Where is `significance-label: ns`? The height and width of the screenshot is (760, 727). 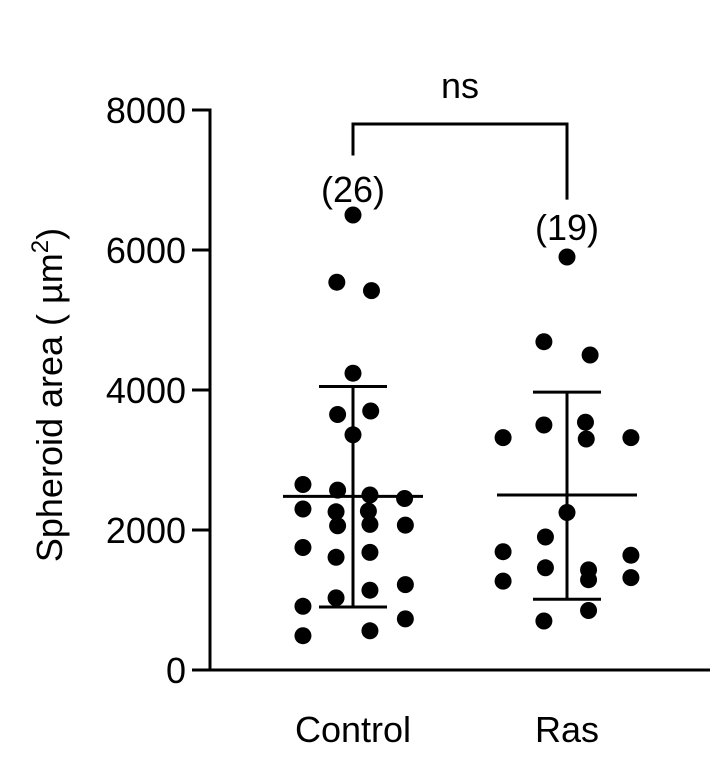 significance-label: ns is located at coordinates (460, 85).